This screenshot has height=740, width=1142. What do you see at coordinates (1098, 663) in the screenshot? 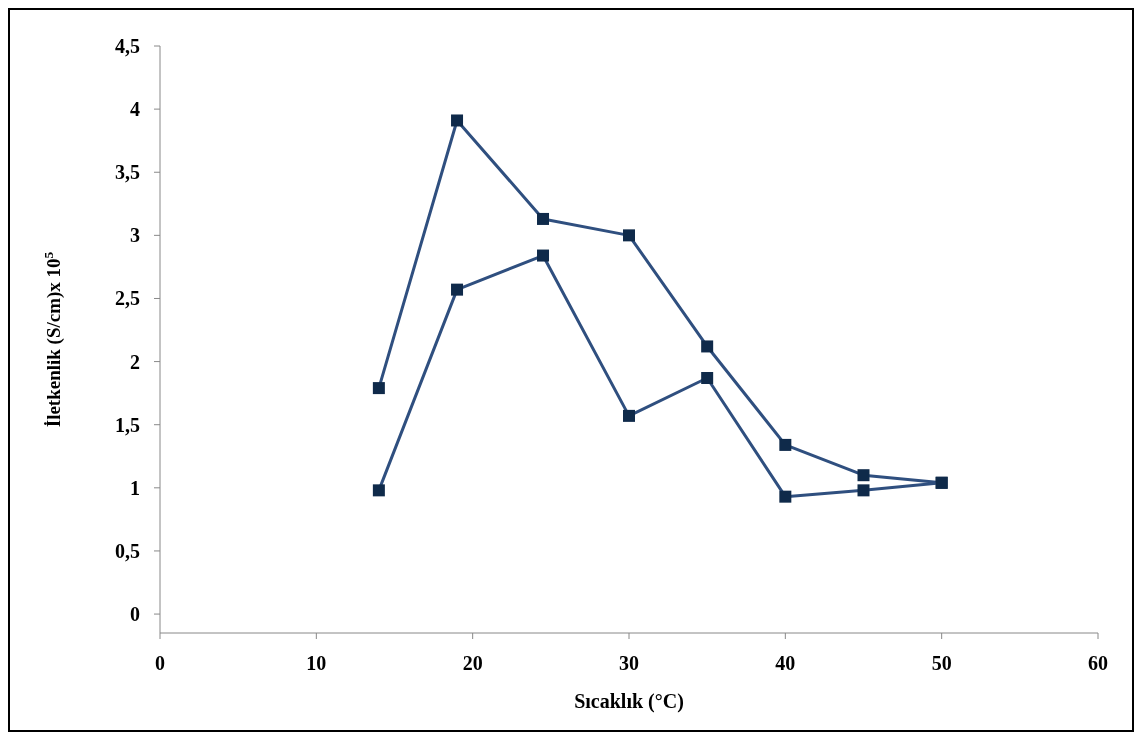
I see `x-tick-label: 60` at bounding box center [1098, 663].